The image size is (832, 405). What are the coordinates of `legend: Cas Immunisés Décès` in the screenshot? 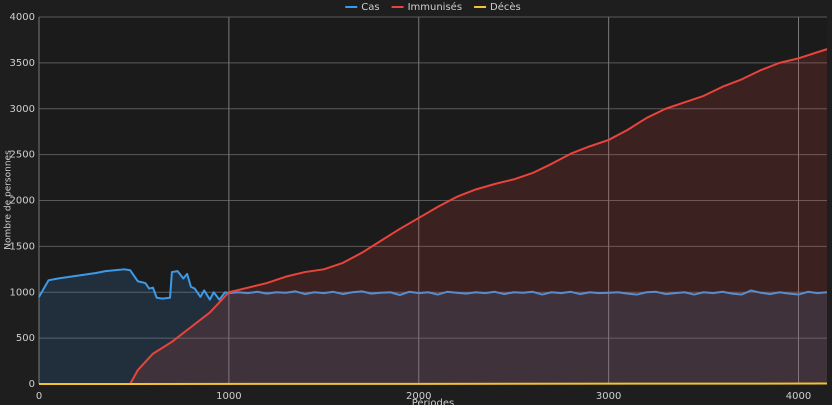 It's located at (433, 7).